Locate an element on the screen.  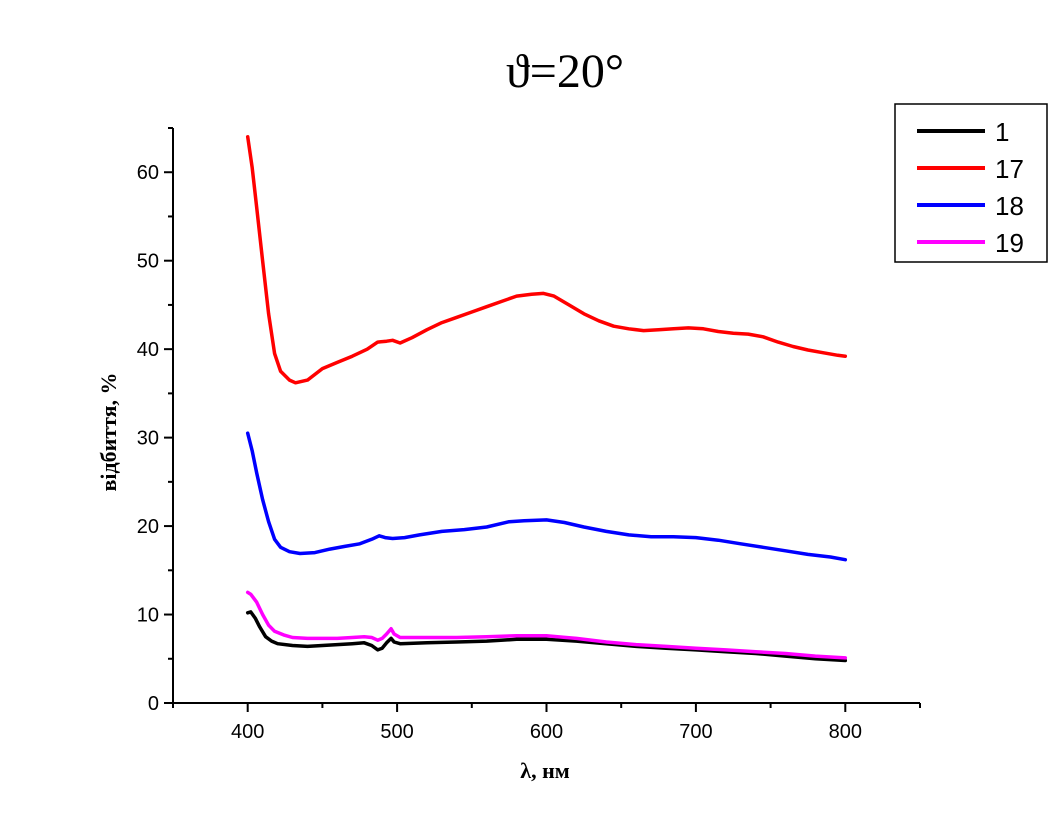
x-tick-label: 700 is located at coordinates (695, 732).